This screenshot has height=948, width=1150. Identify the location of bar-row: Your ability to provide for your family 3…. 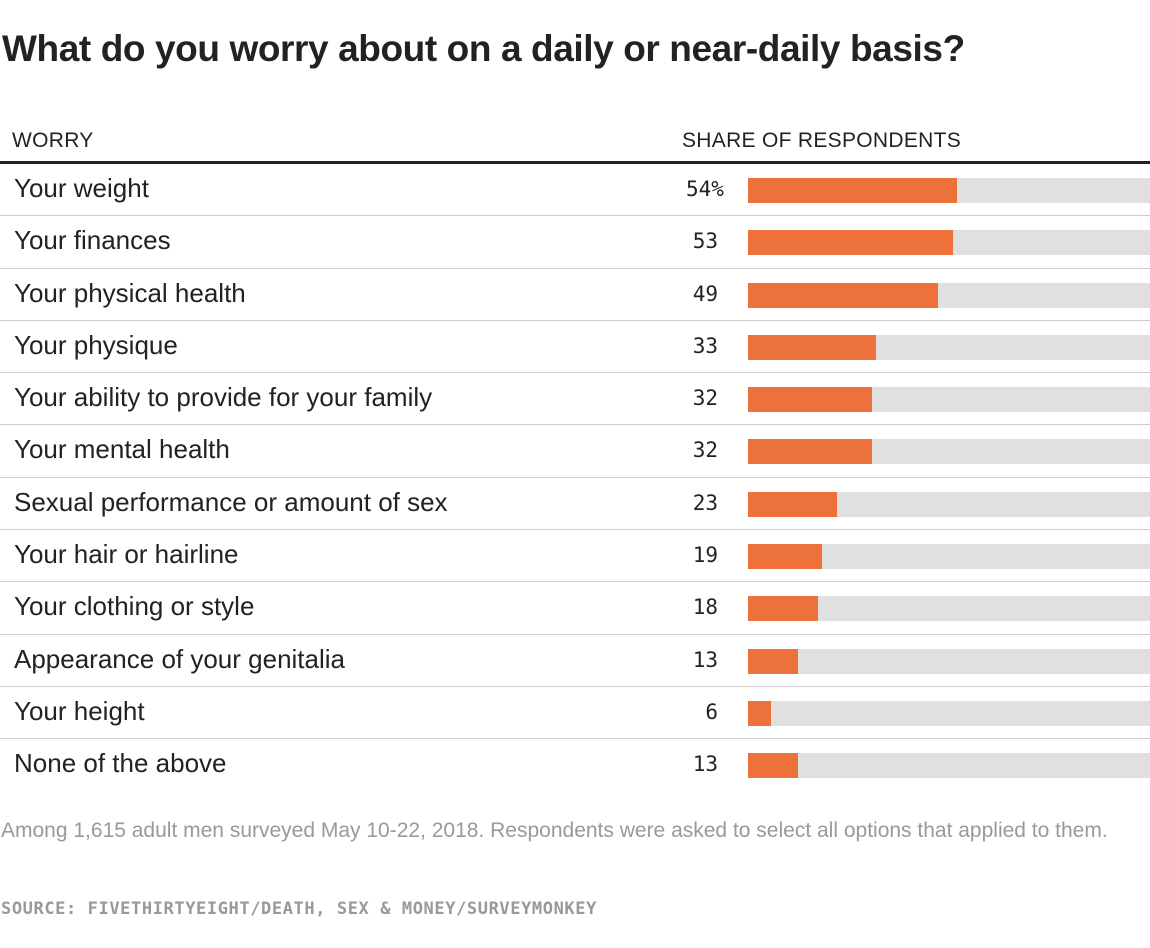
(575, 399).